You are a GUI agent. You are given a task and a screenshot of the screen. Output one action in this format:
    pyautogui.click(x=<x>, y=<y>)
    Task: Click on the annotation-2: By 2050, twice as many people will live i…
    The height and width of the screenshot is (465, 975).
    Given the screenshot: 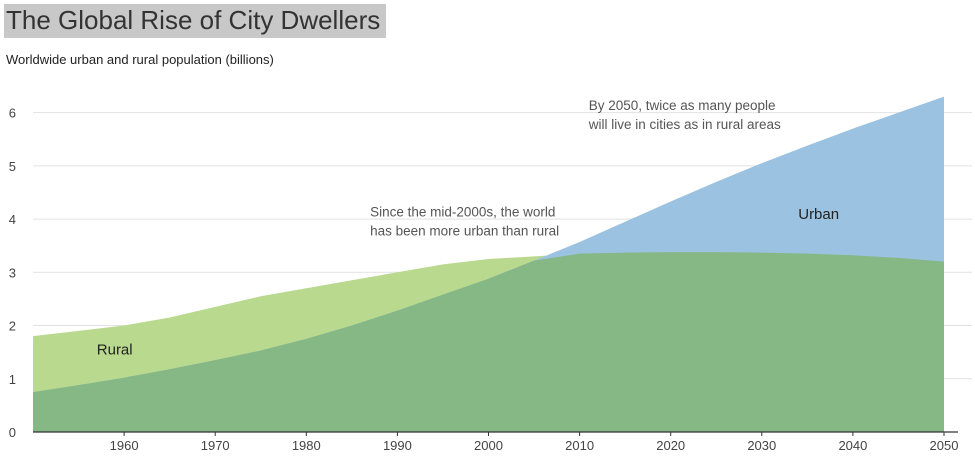 What is the action you would take?
    pyautogui.click(x=684, y=115)
    